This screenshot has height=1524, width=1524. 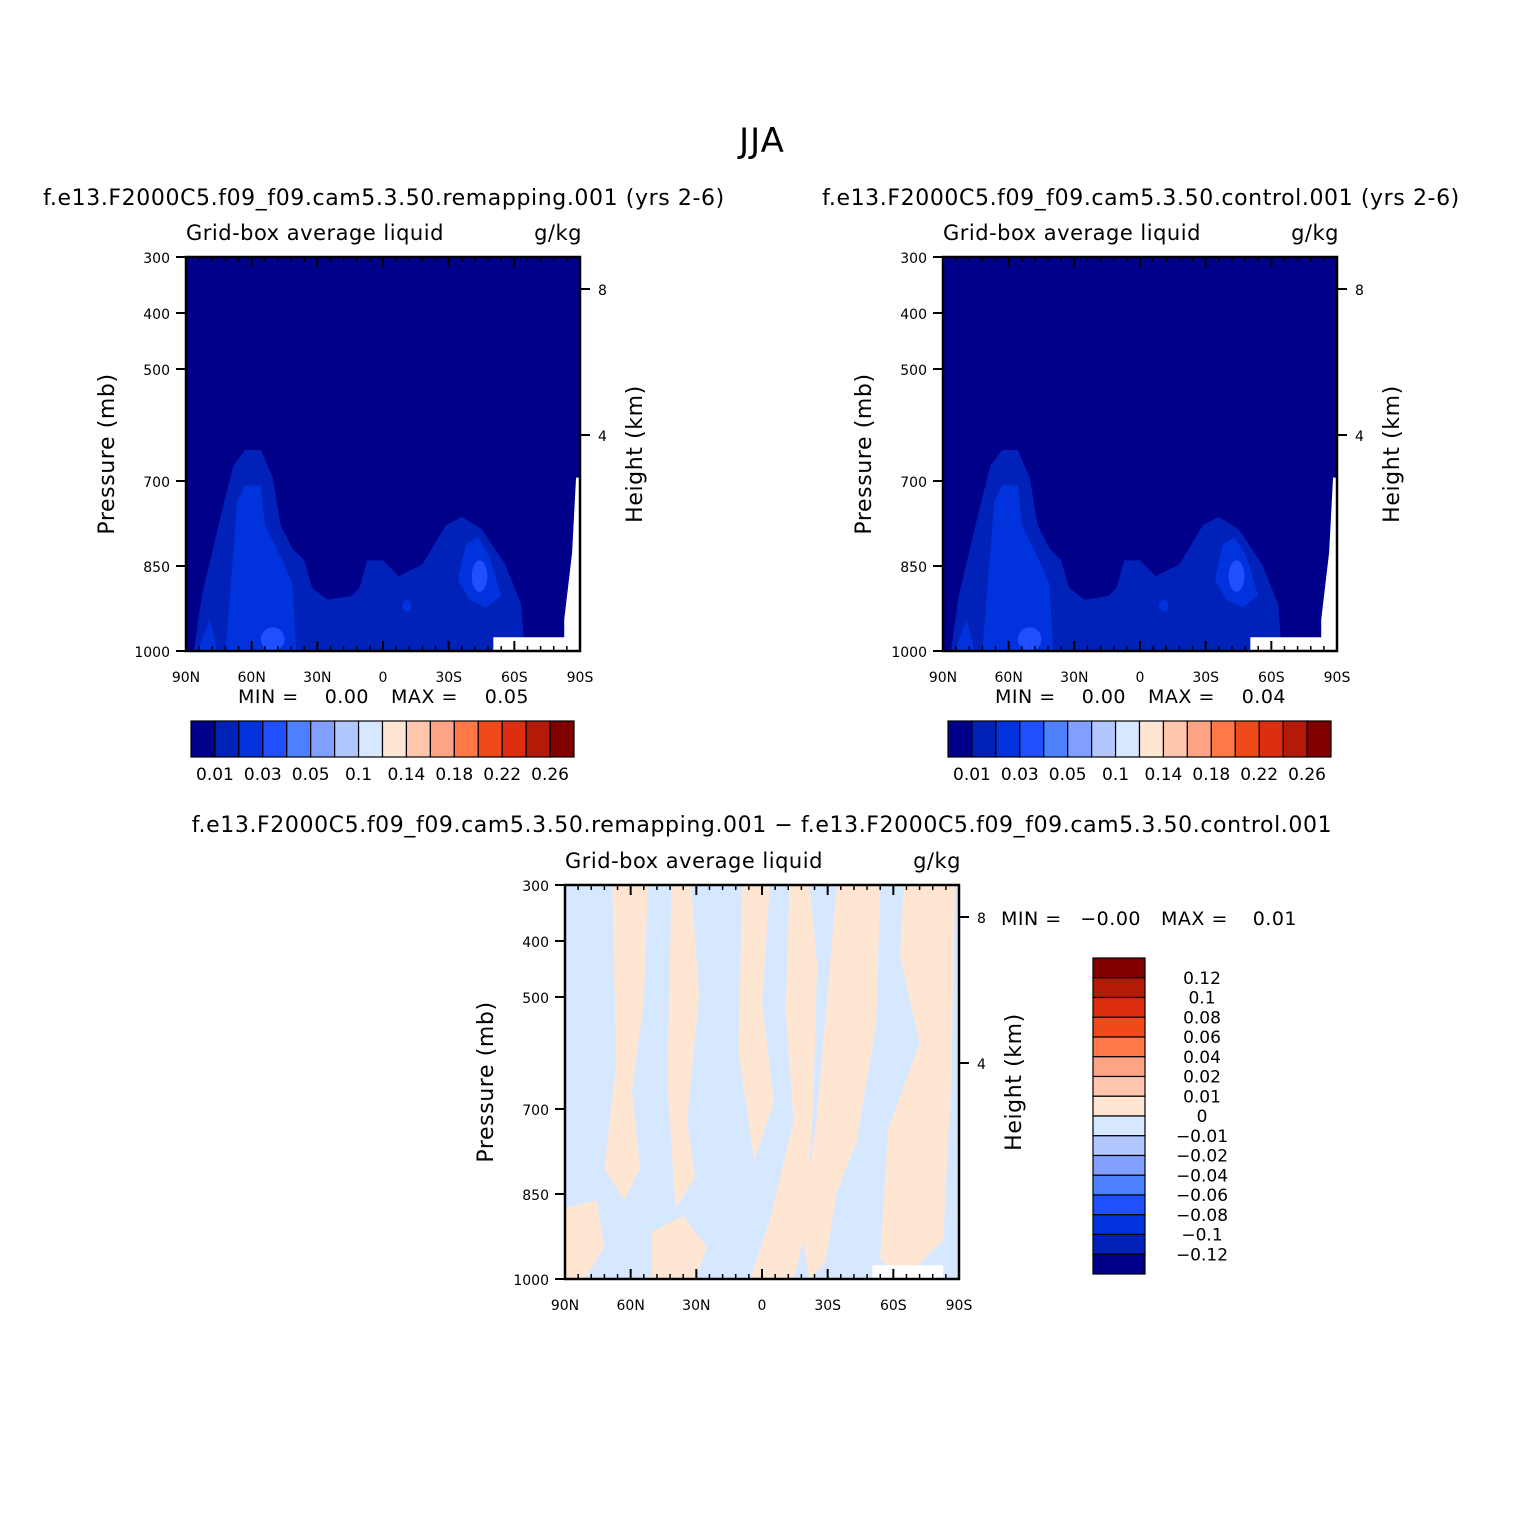 What do you see at coordinates (1202, 1058) in the screenshot?
I see `colorbar-label: 0.04` at bounding box center [1202, 1058].